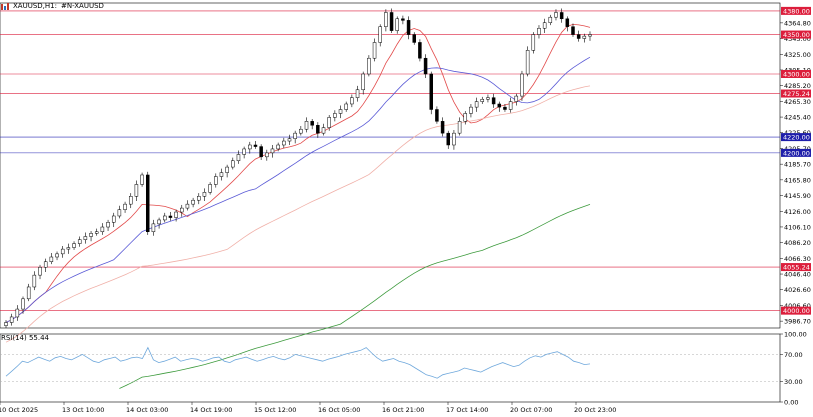  Describe the element at coordinates (797, 243) in the screenshot. I see `price-tick-label: 4086.20` at that location.